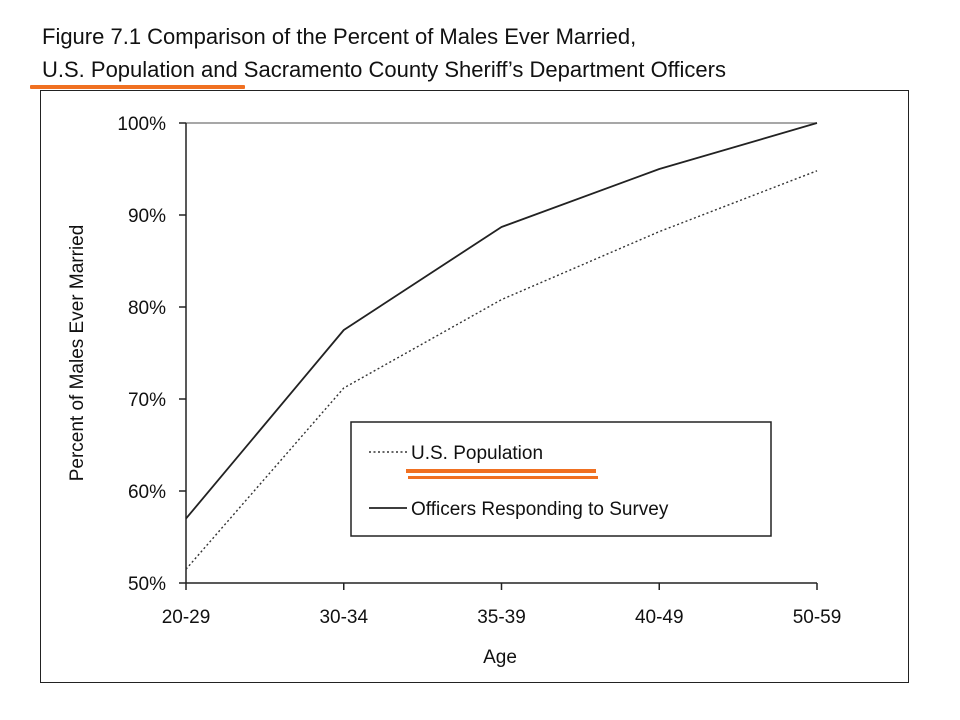 Image resolution: width=960 pixels, height=720 pixels. Describe the element at coordinates (147, 584) in the screenshot. I see `y-tick-label: 50%` at that location.